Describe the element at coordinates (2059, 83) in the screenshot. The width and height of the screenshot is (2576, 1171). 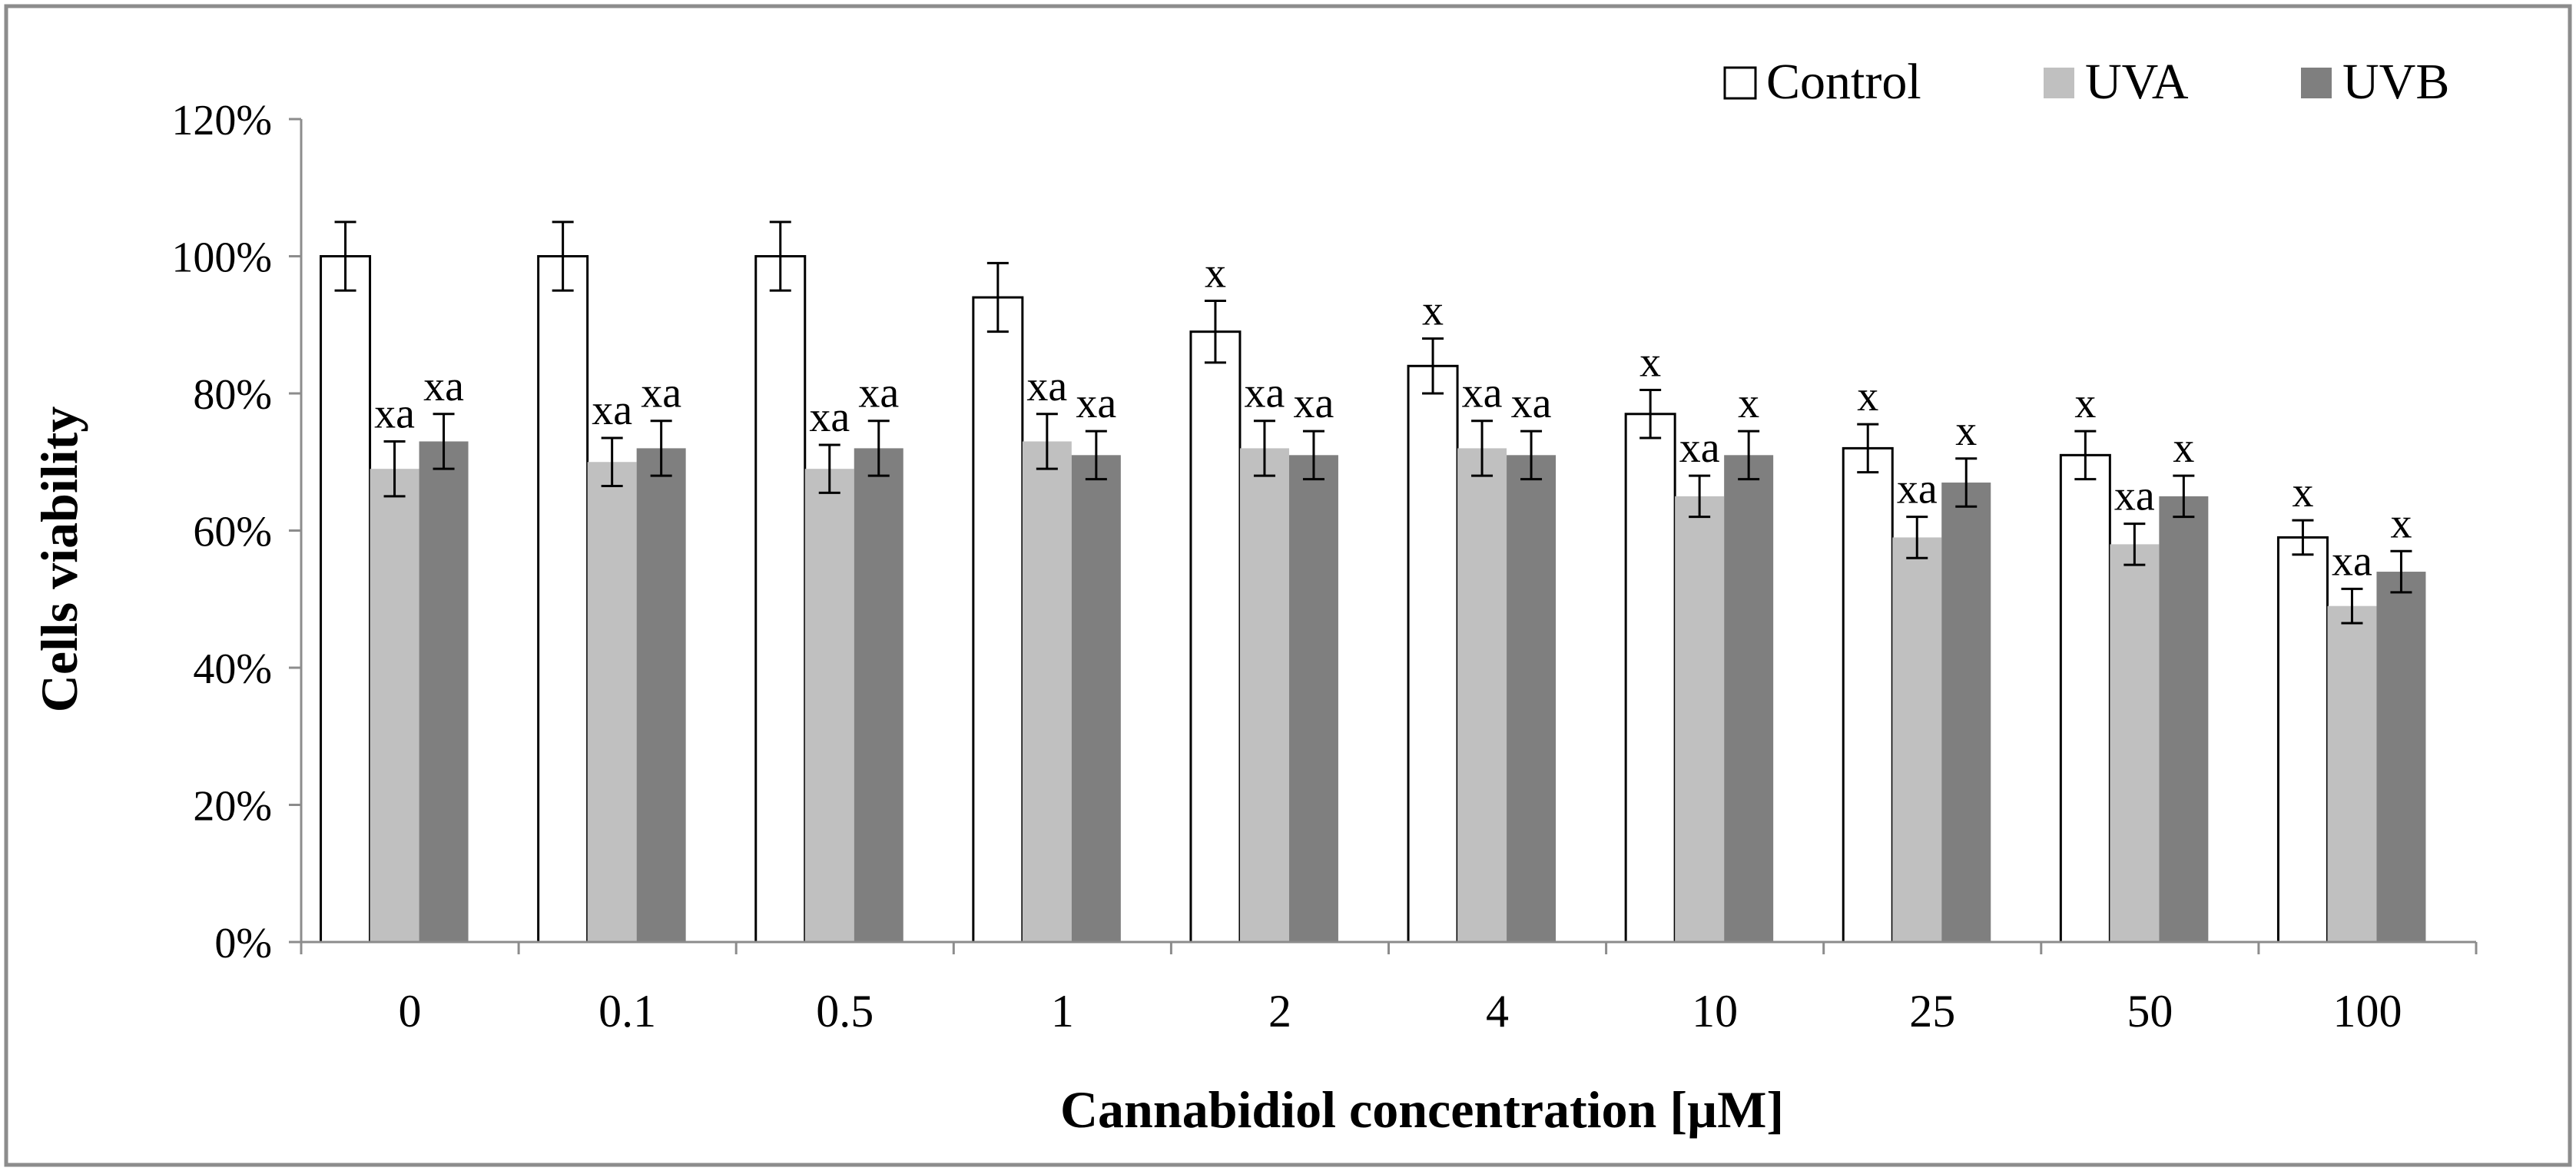
I see `legend-swatch-uva` at that location.